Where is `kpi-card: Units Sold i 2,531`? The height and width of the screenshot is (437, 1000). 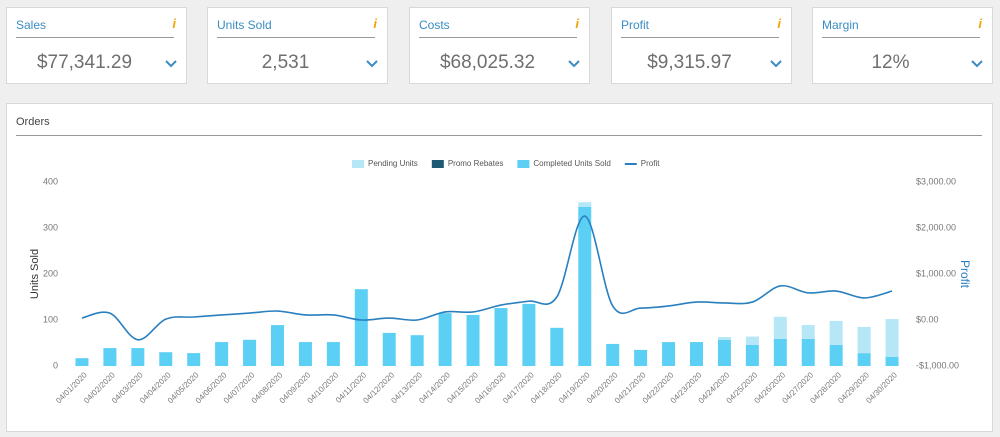 kpi-card: Units Sold i 2,531 is located at coordinates (297, 45).